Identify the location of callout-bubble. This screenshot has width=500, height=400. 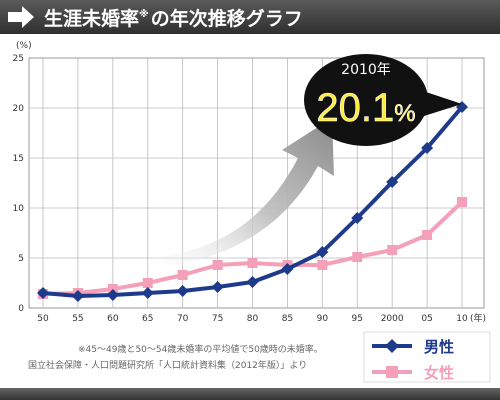
(366, 100).